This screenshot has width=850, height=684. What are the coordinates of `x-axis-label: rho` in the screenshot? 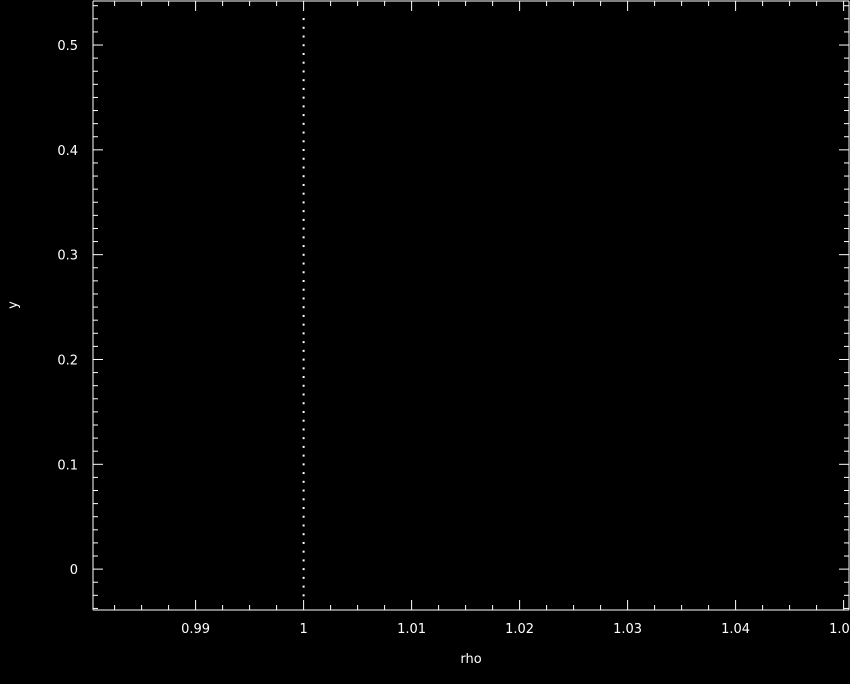 It's located at (470, 659).